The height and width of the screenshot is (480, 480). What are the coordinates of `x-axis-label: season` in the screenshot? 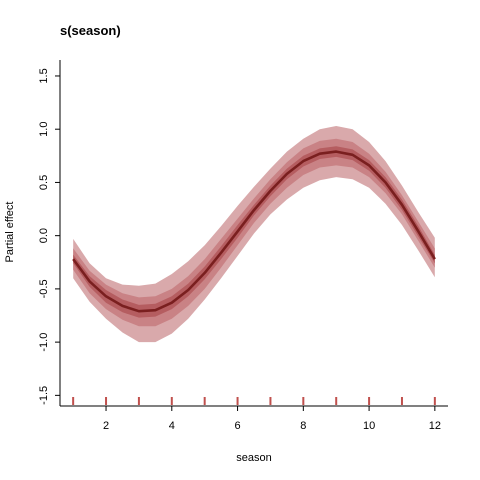 It's located at (253, 458).